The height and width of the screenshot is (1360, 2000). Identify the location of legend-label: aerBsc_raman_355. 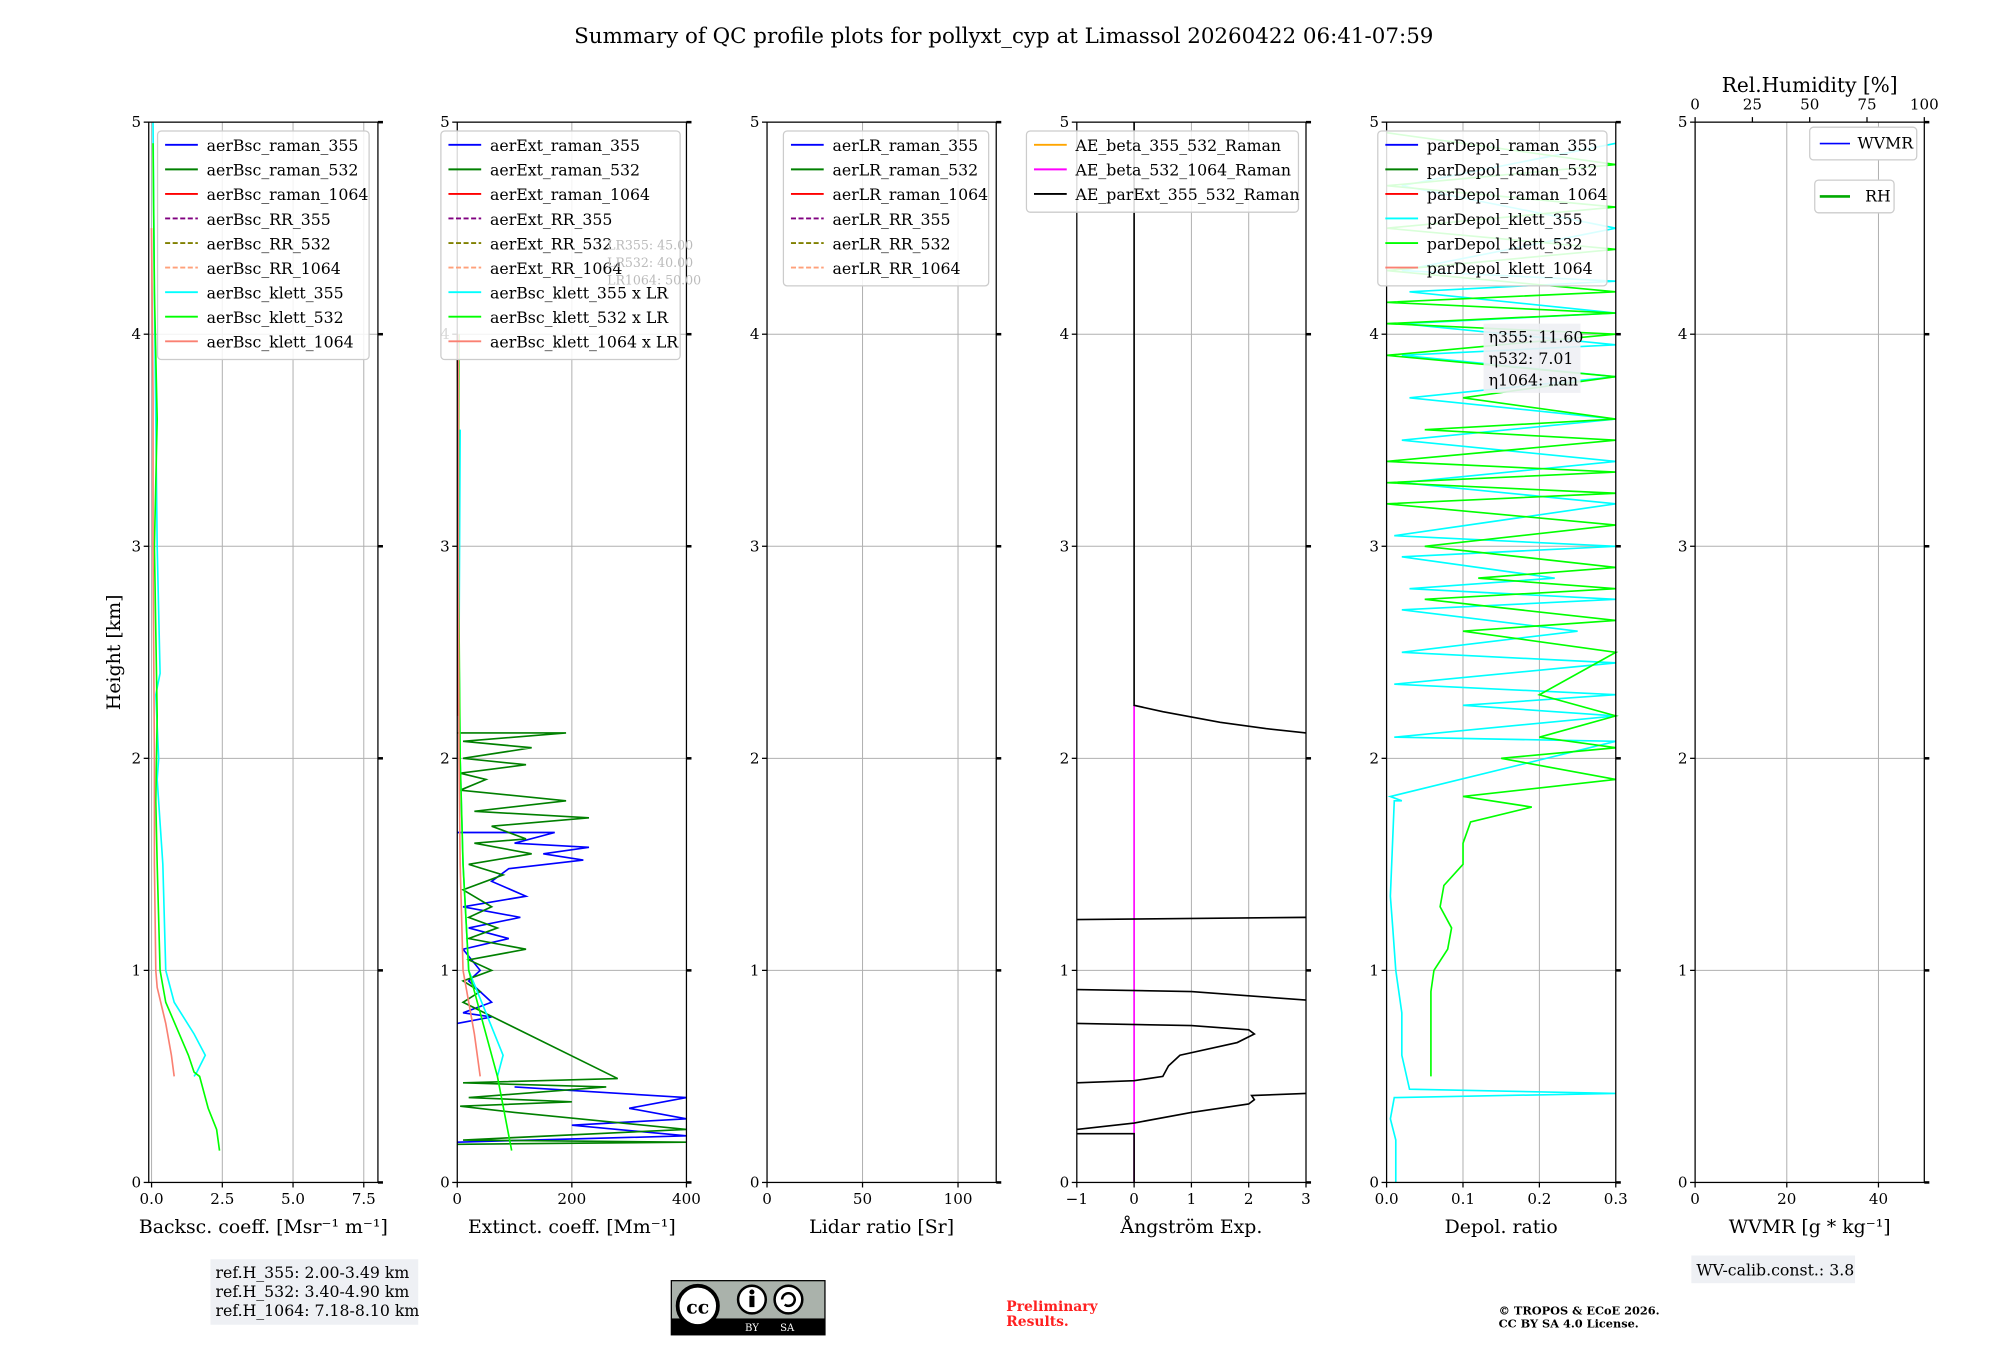
(283, 145).